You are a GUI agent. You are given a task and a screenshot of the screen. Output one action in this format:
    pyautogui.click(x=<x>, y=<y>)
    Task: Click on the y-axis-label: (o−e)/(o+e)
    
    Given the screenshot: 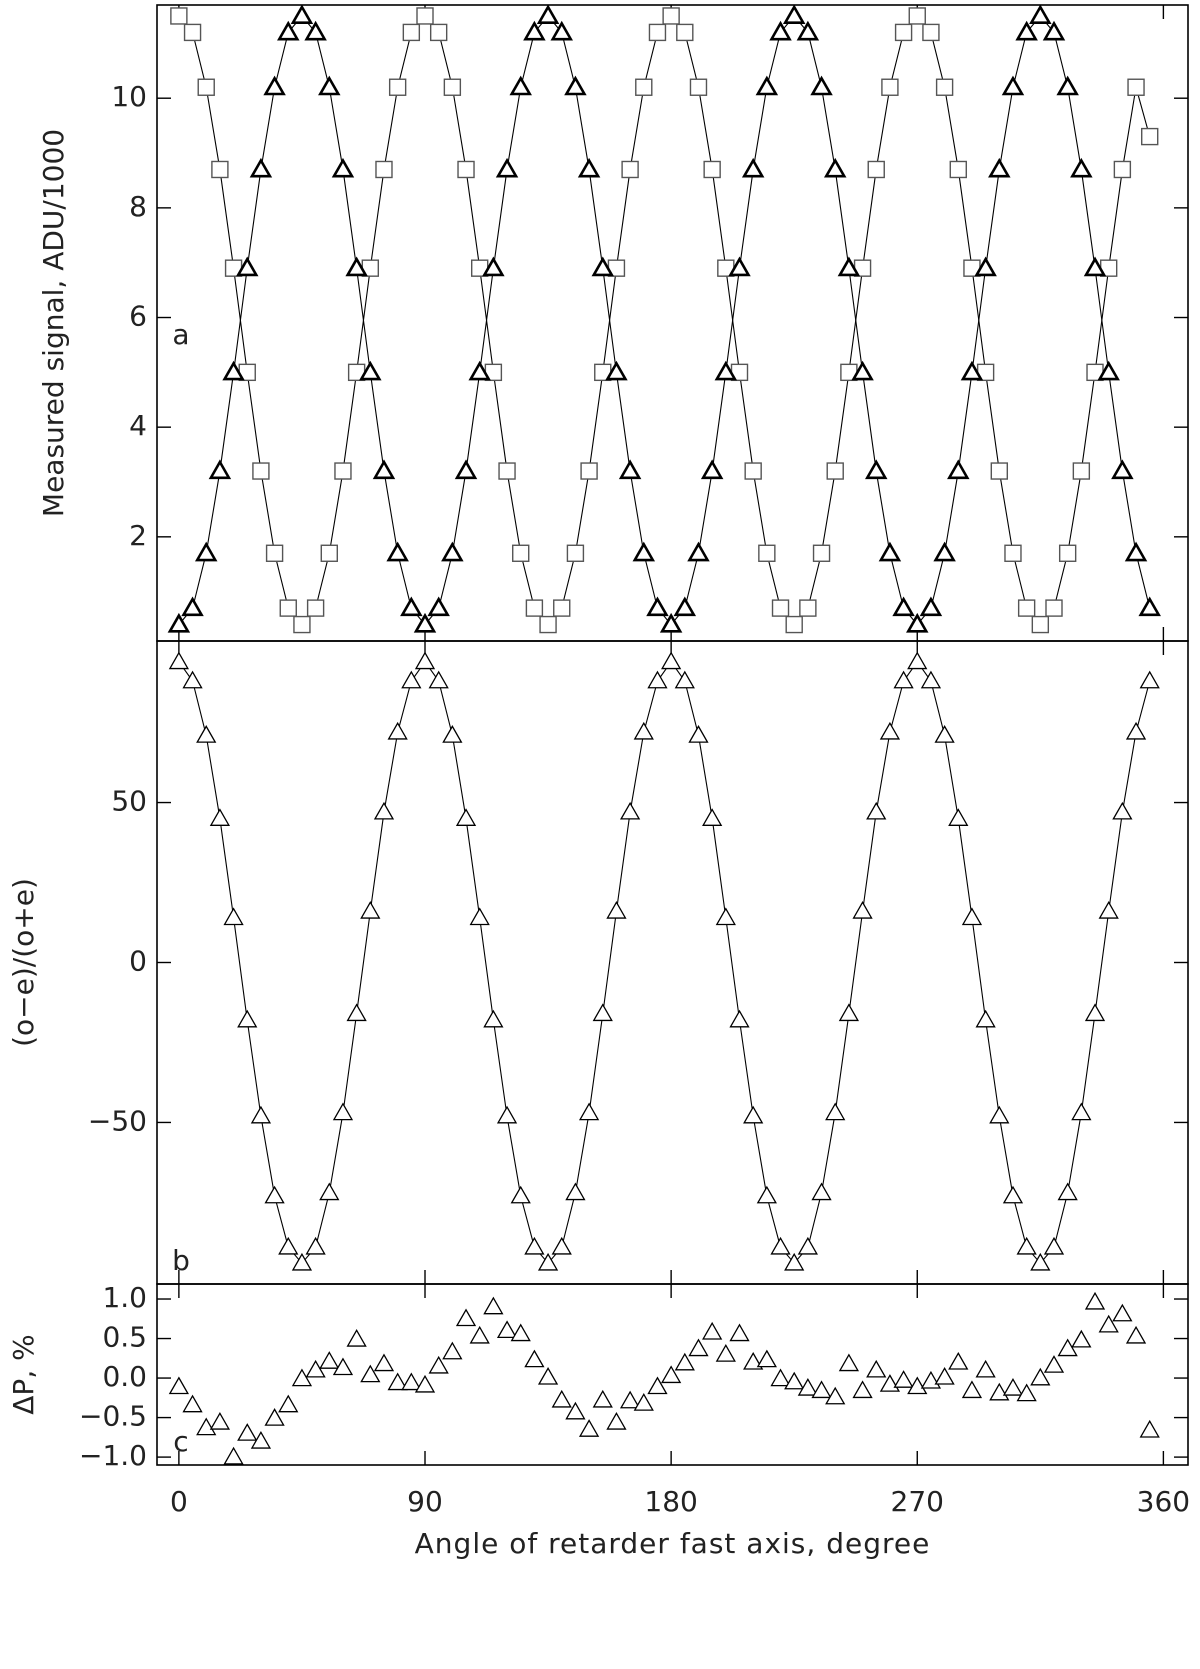 What is the action you would take?
    pyautogui.click(x=23, y=962)
    